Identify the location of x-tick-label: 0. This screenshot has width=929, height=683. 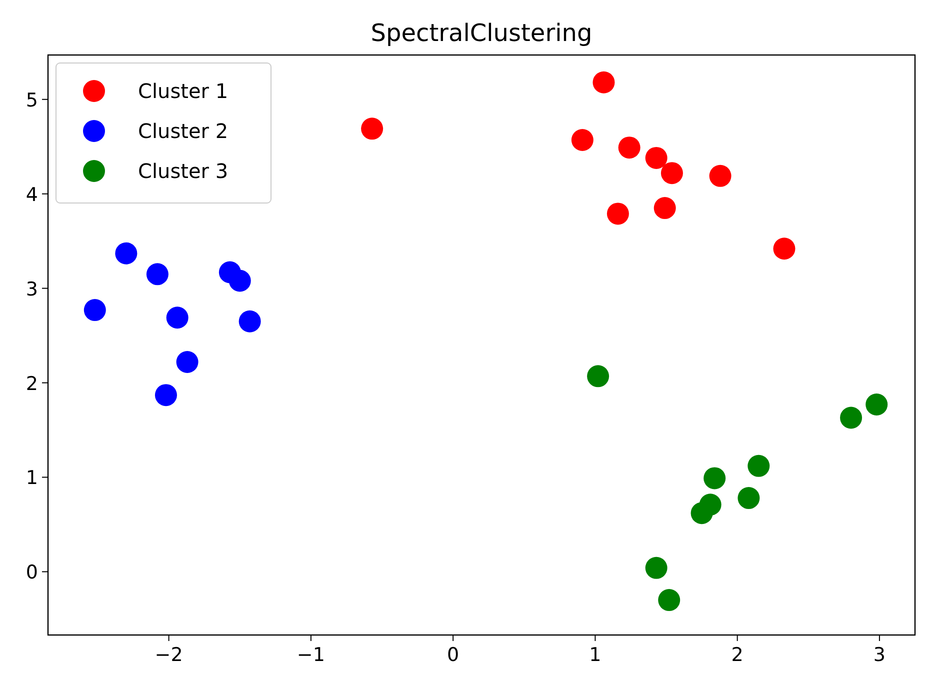
(453, 655).